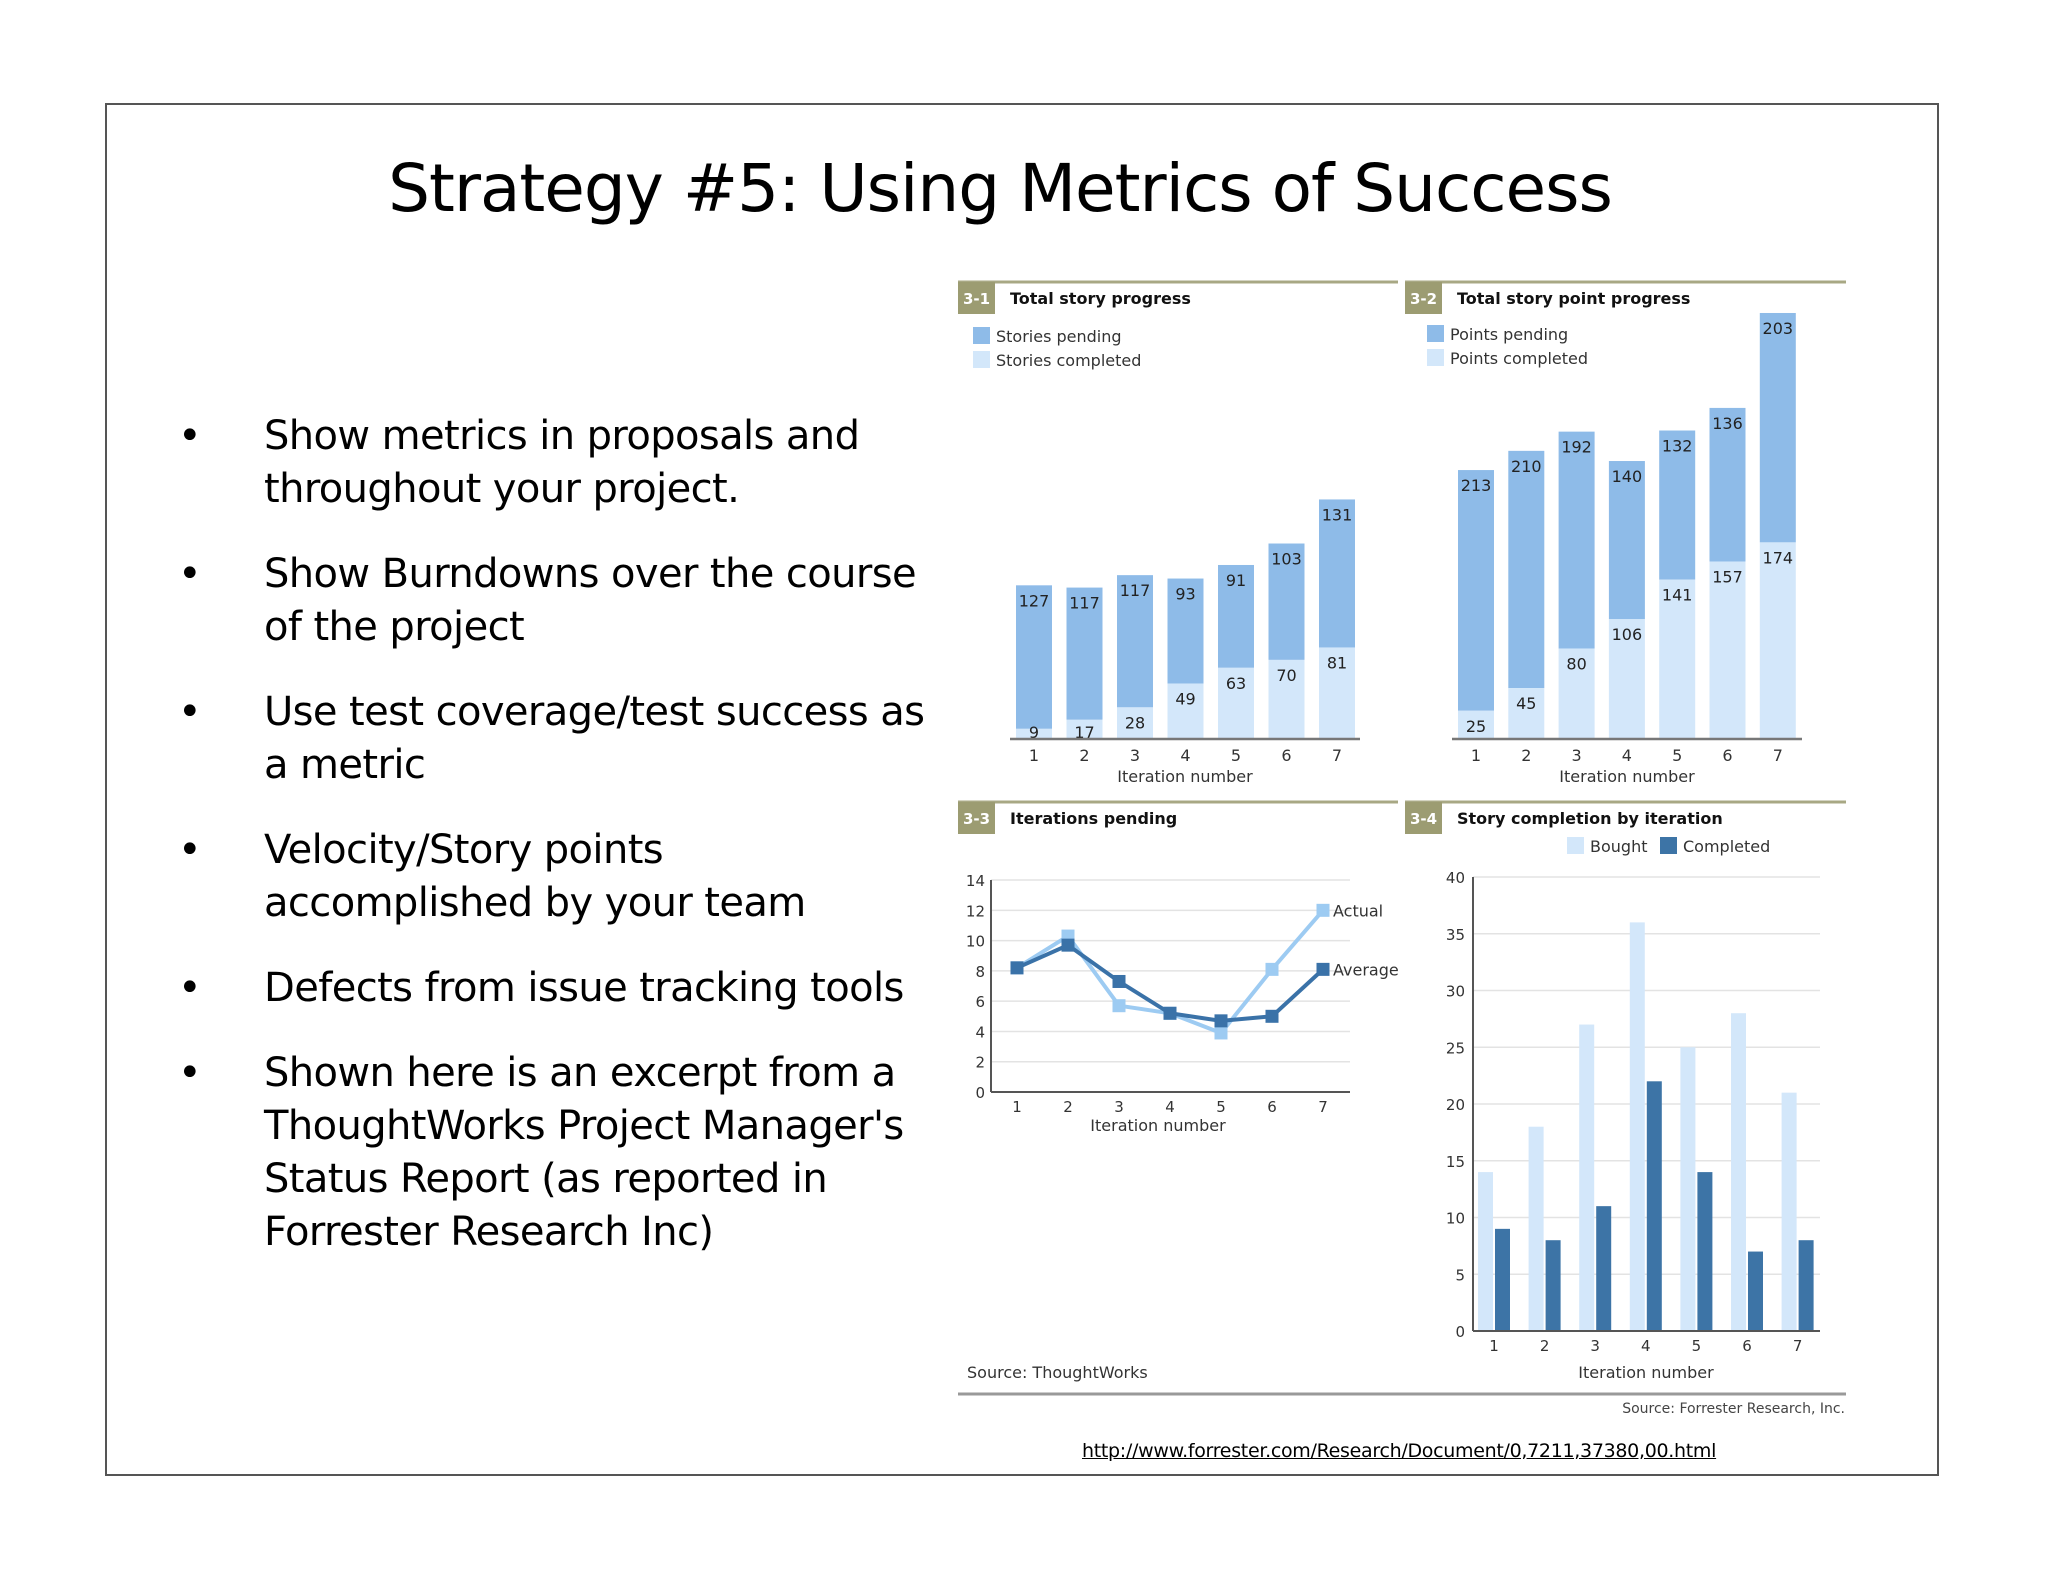 This screenshot has height=1582, width=2048. I want to click on data-label-completed: 141, so click(1677, 595).